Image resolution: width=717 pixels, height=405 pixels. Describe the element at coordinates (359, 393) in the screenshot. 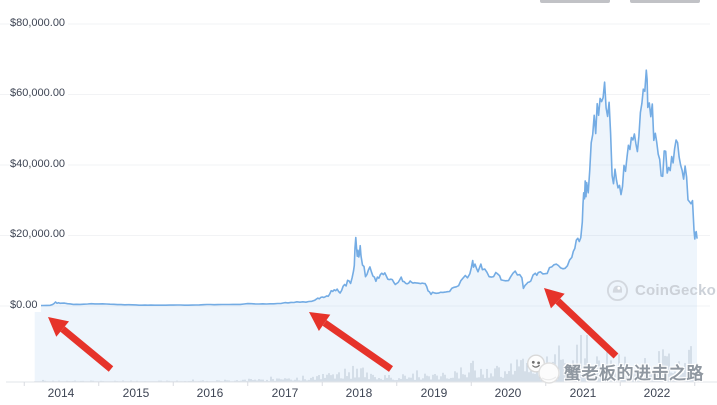

I see `x-axis-label: 2018` at that location.